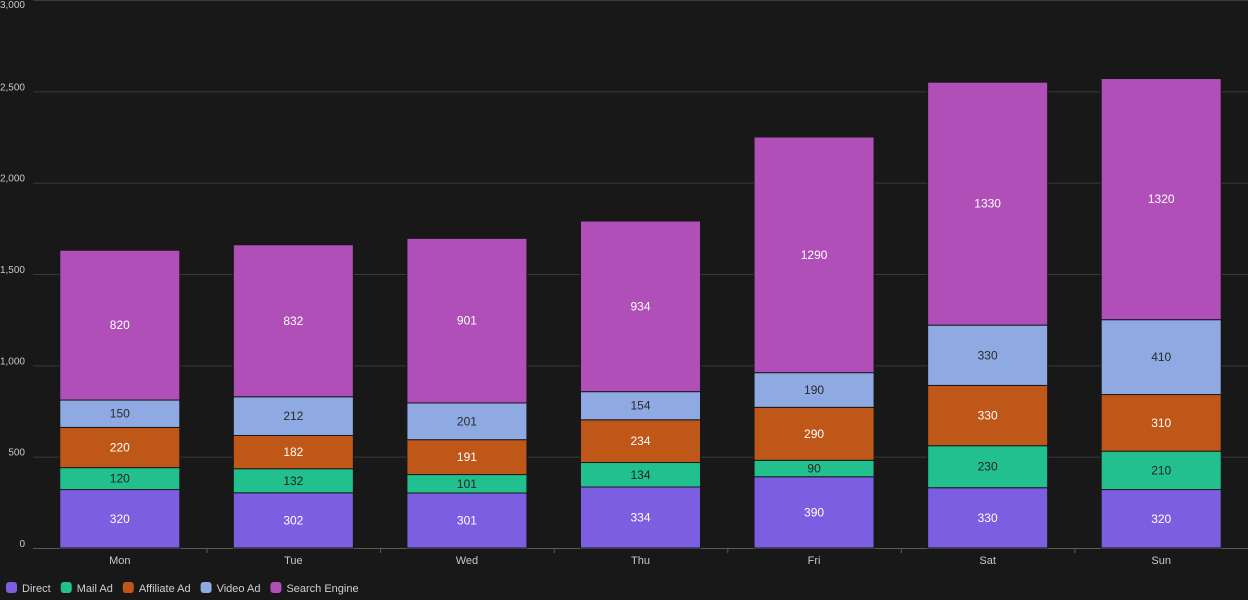  Describe the element at coordinates (12, 87) in the screenshot. I see `y-tick-label: 2,500` at that location.